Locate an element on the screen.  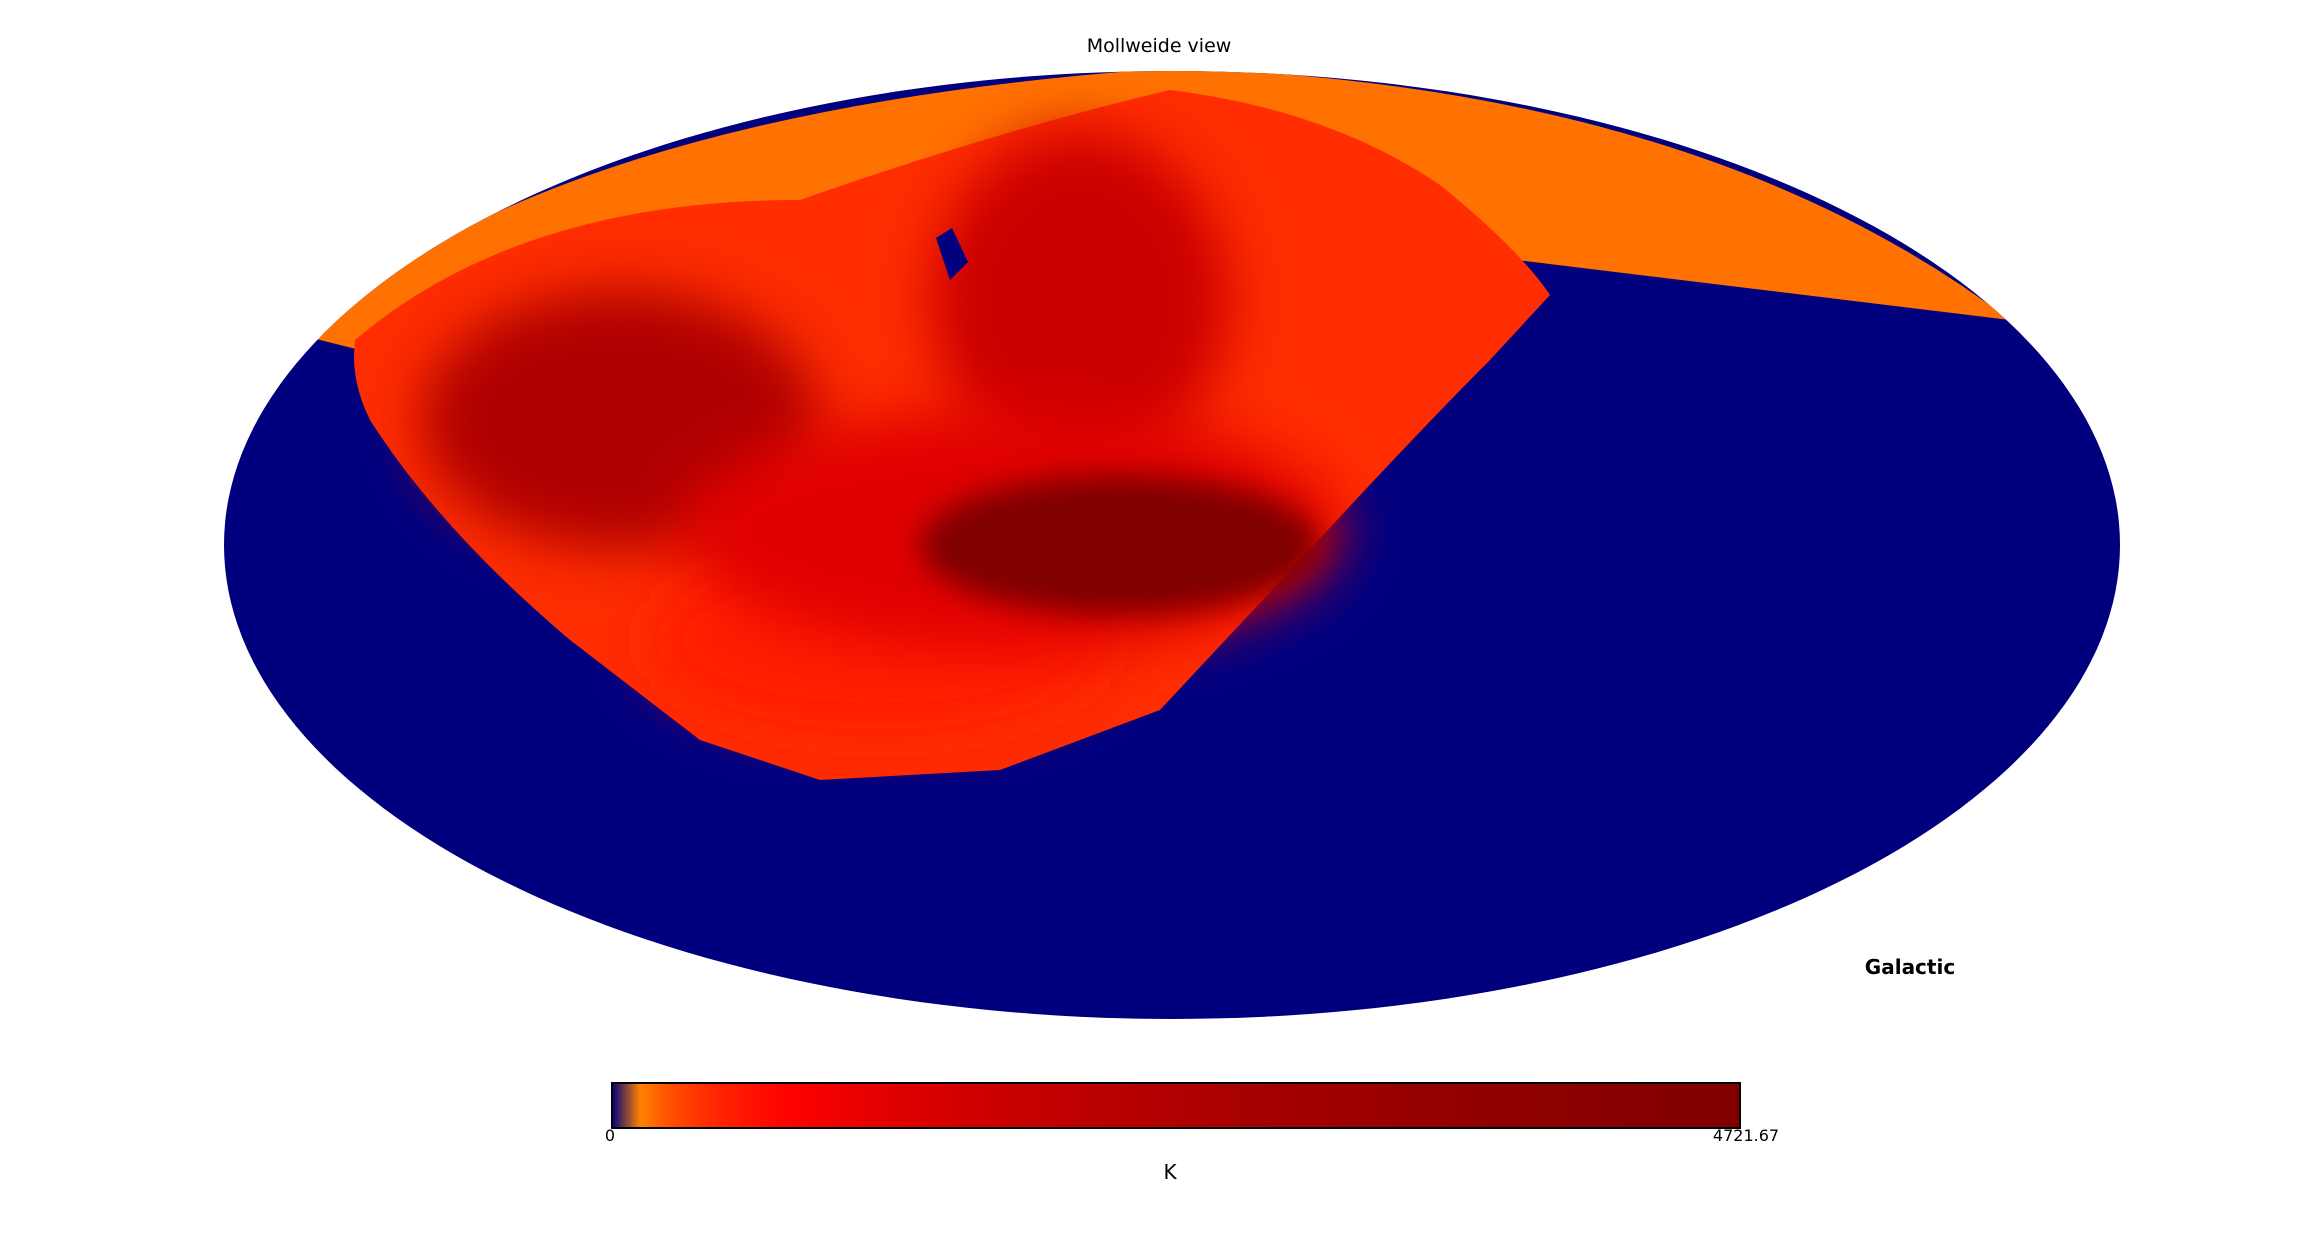
colorbar-min-label: 0 is located at coordinates (610, 1135).